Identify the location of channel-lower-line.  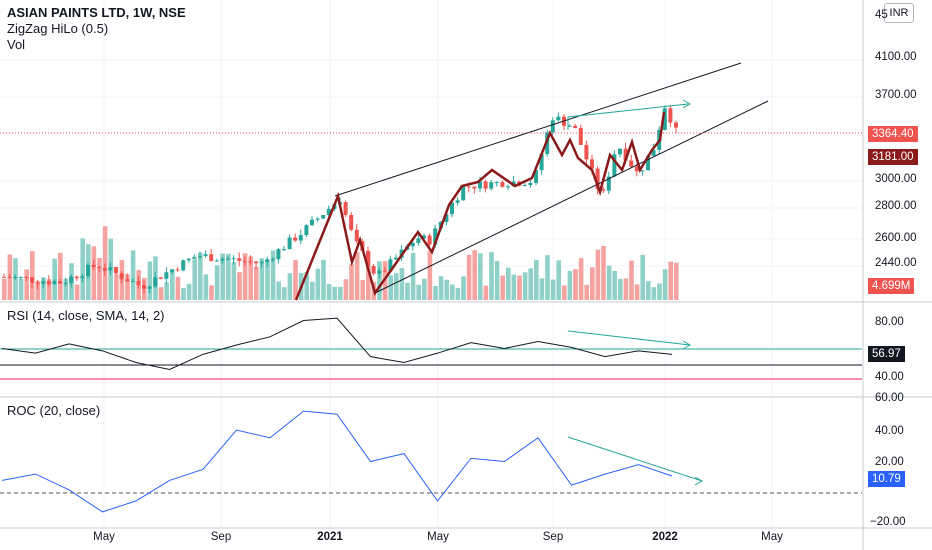
(571, 197).